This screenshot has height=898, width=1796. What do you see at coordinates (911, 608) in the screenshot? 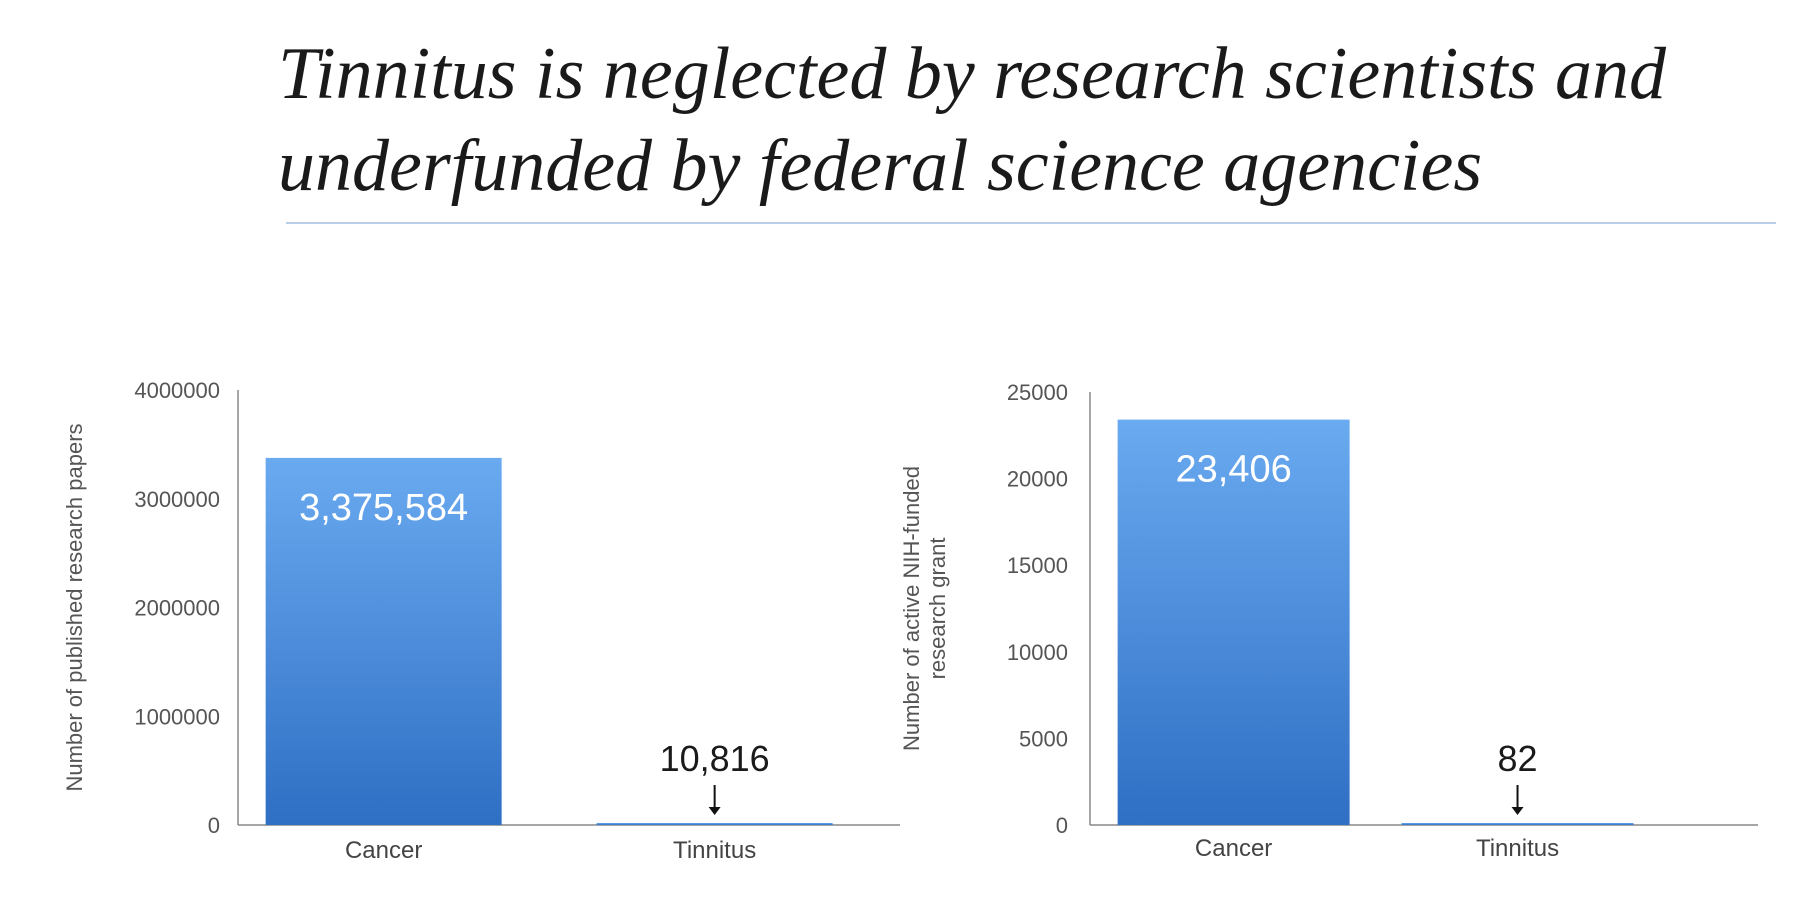
I see `y-axis-title: Number of active NIH-funded` at bounding box center [911, 608].